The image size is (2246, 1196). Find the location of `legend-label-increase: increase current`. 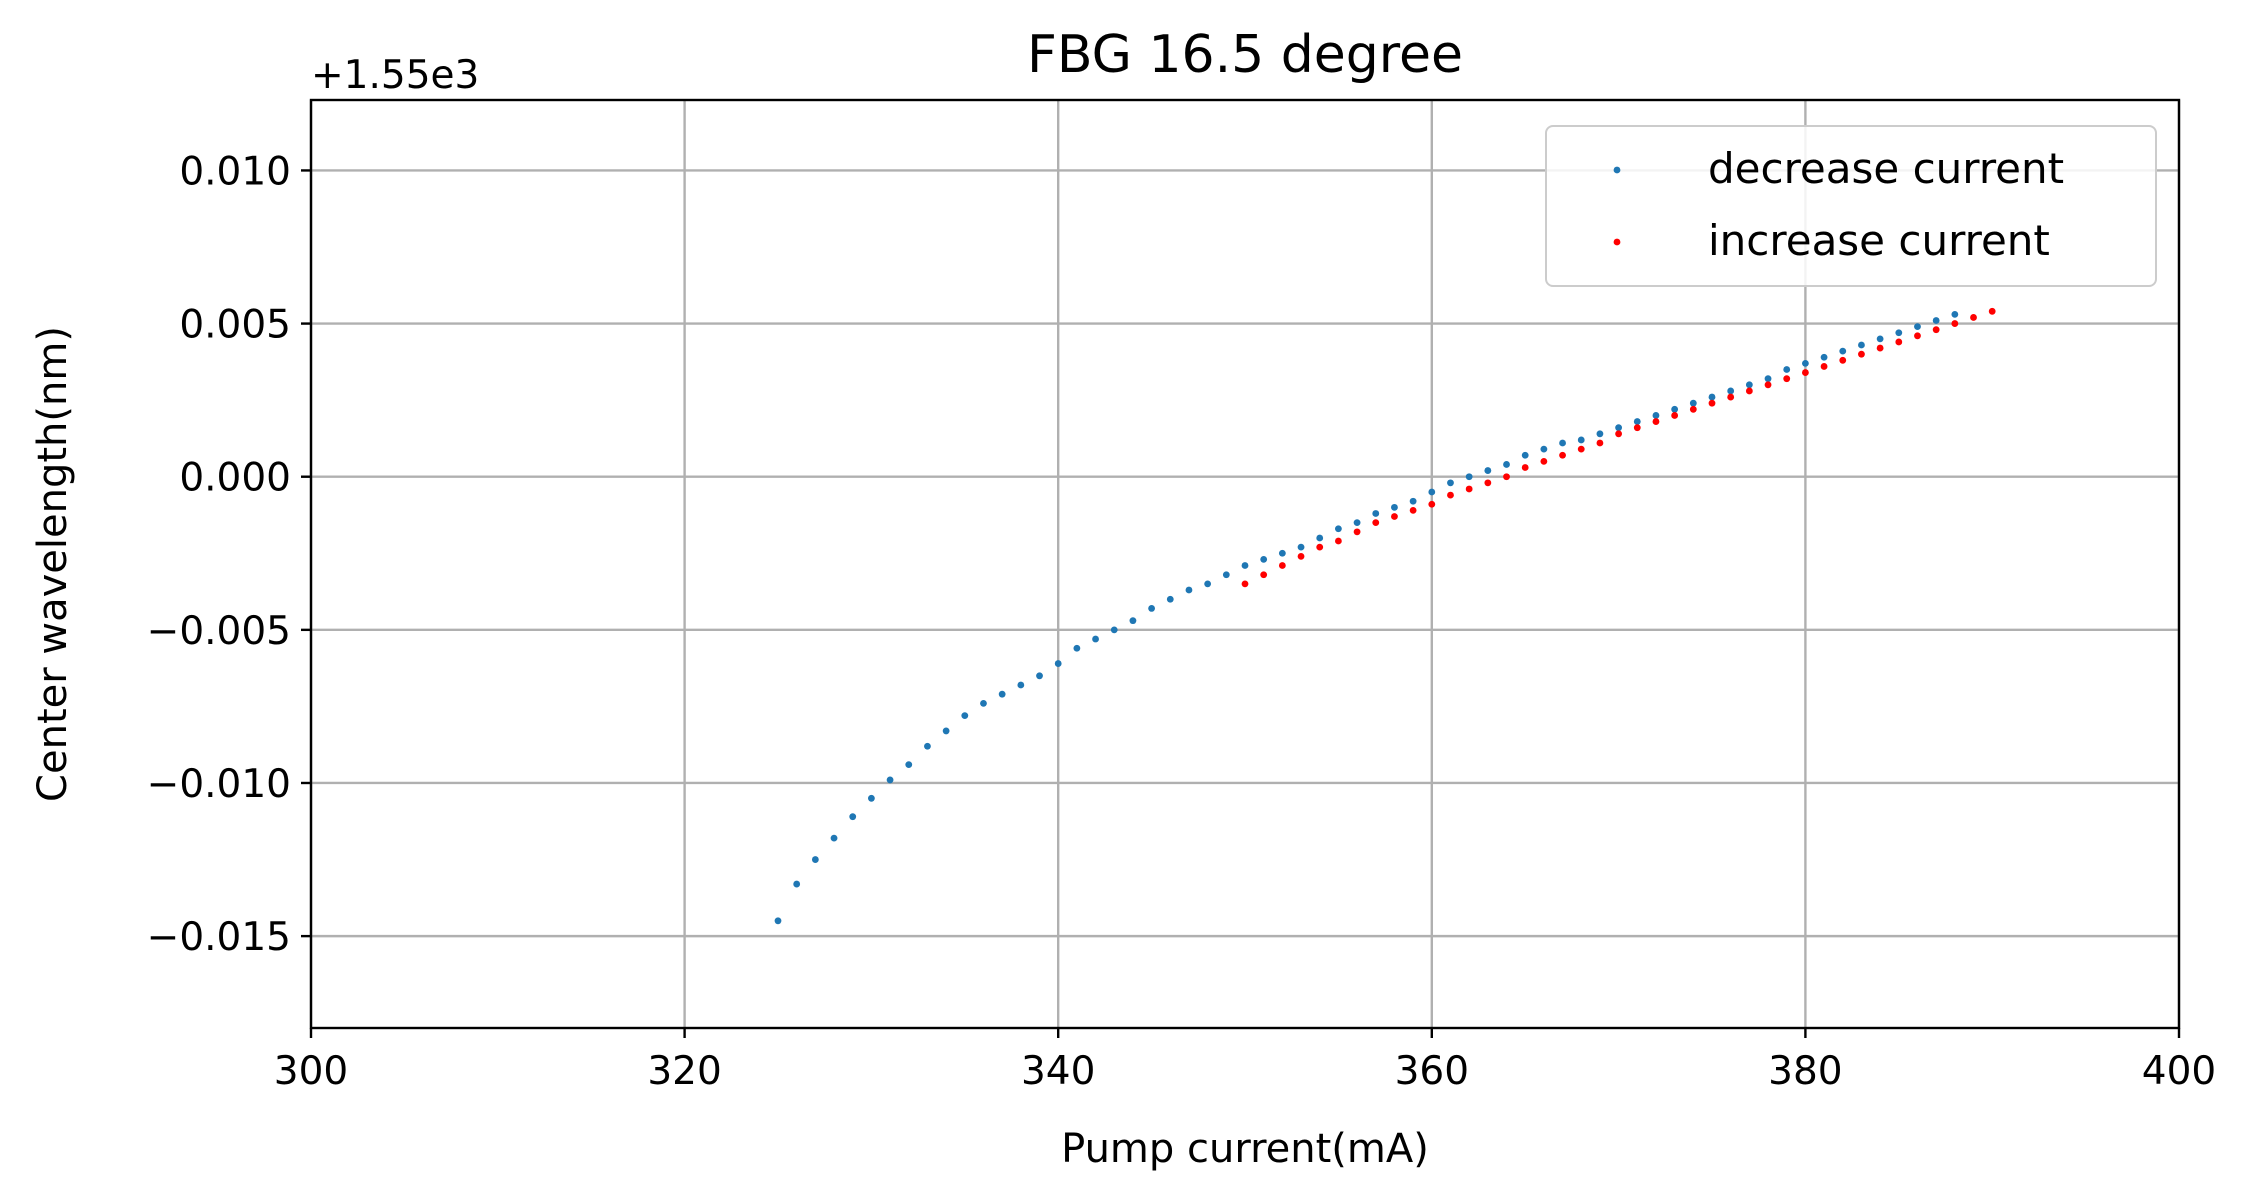

legend-label-increase: increase current is located at coordinates (1879, 240).